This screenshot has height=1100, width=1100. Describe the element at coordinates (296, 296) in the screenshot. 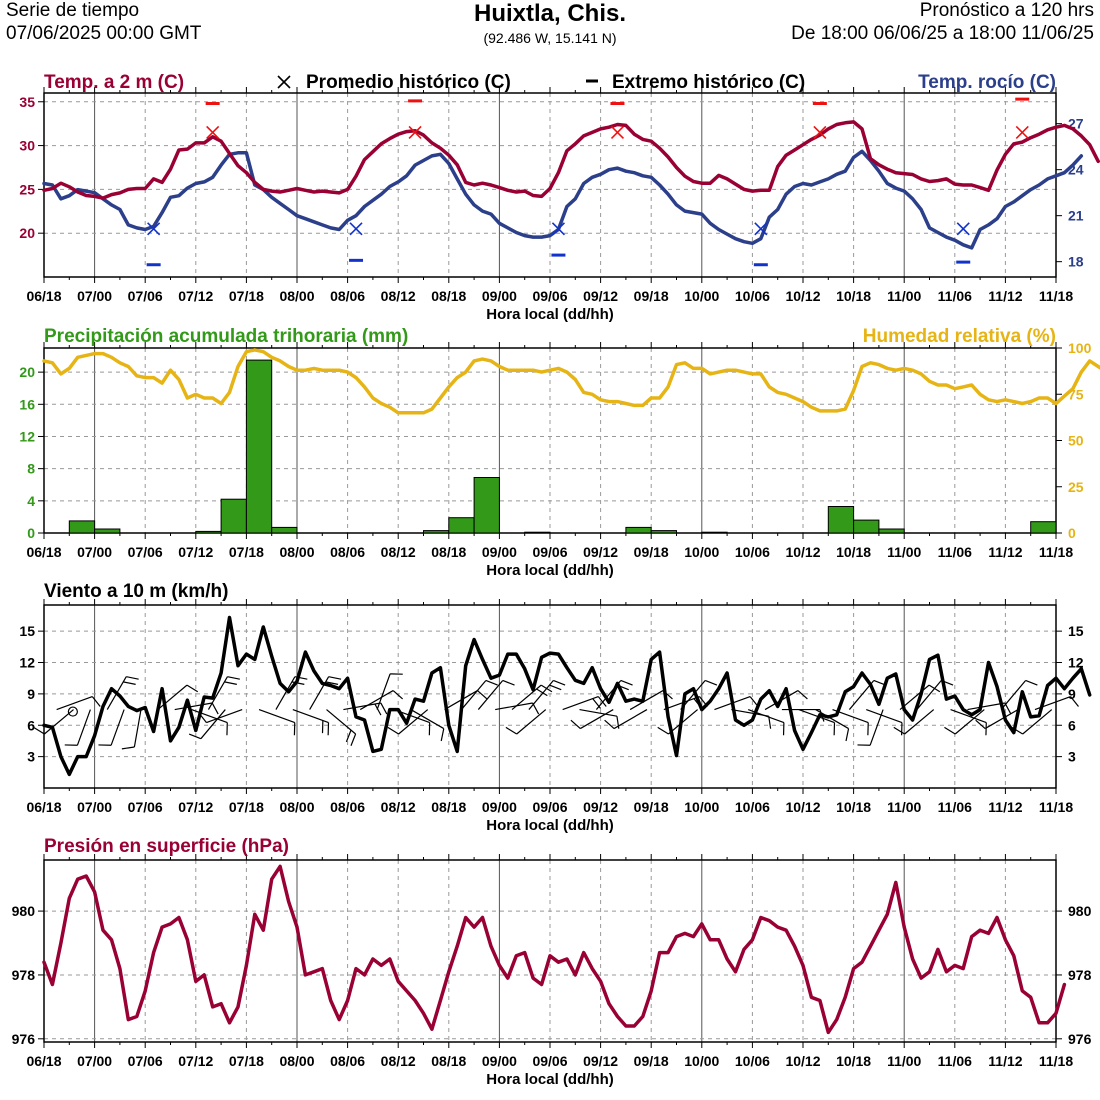

I see `temp-xtick-label: 08/00` at that location.